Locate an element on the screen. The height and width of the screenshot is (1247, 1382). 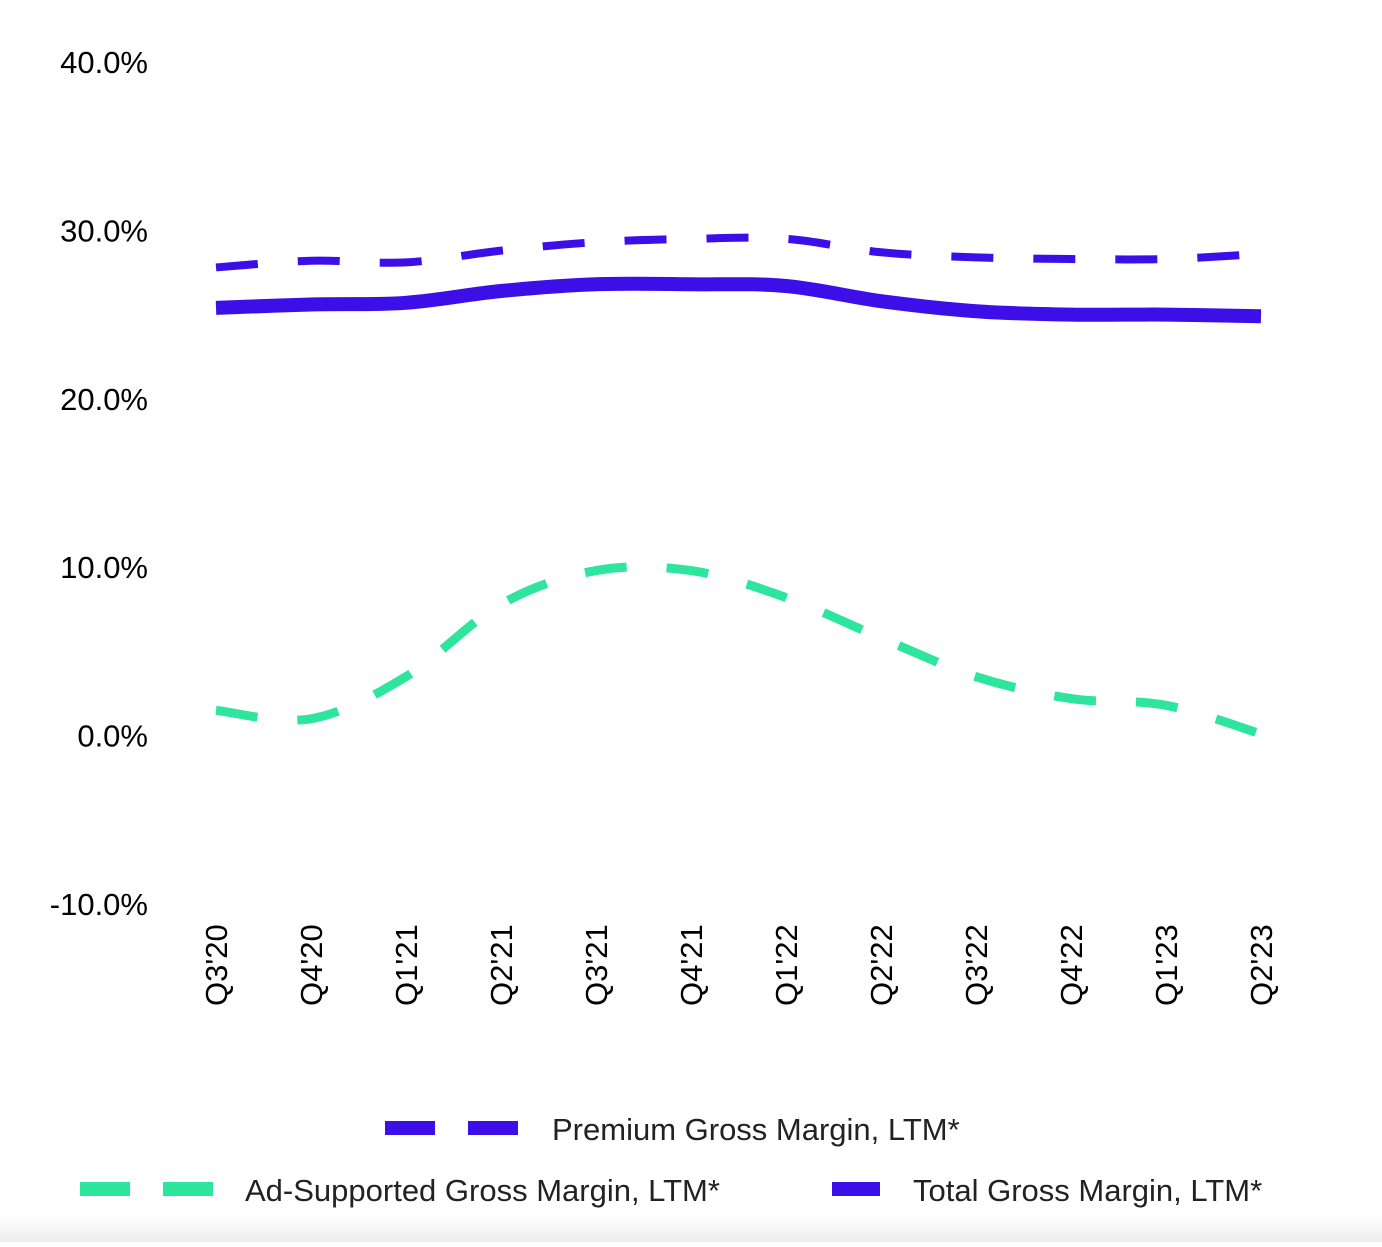
y-tick-label: 0.0% is located at coordinates (112, 736).